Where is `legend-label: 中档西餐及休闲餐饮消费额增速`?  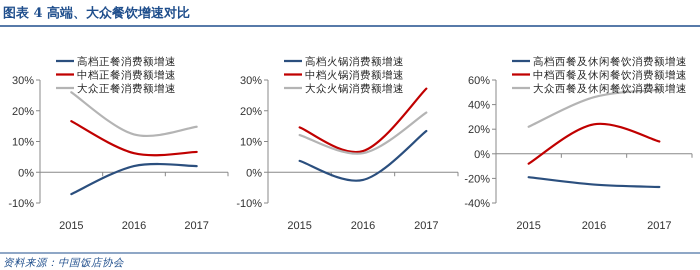
legend-label: 中档西餐及休闲餐饮消费额增速 is located at coordinates (610, 75).